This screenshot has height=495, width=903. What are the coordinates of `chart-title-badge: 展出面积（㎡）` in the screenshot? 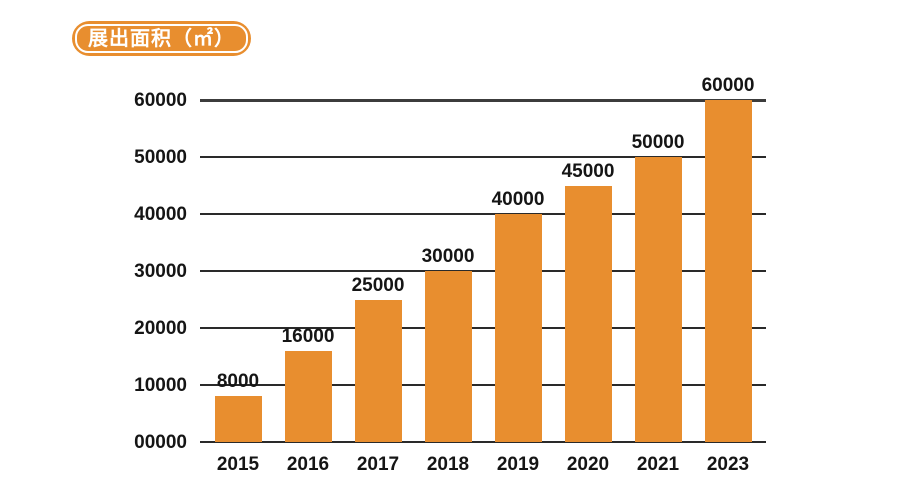 It's located at (161, 38).